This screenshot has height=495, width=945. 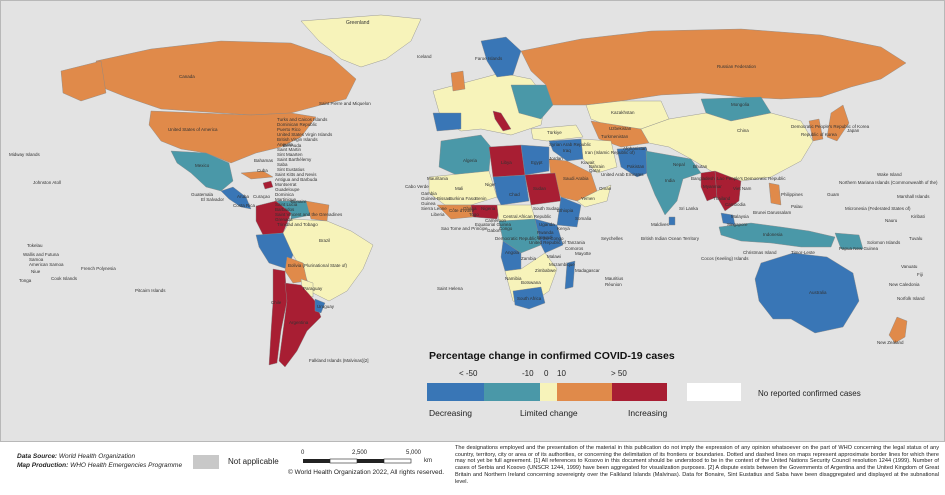 I want to click on label-barbados: Barbados, so click(x=285, y=209).